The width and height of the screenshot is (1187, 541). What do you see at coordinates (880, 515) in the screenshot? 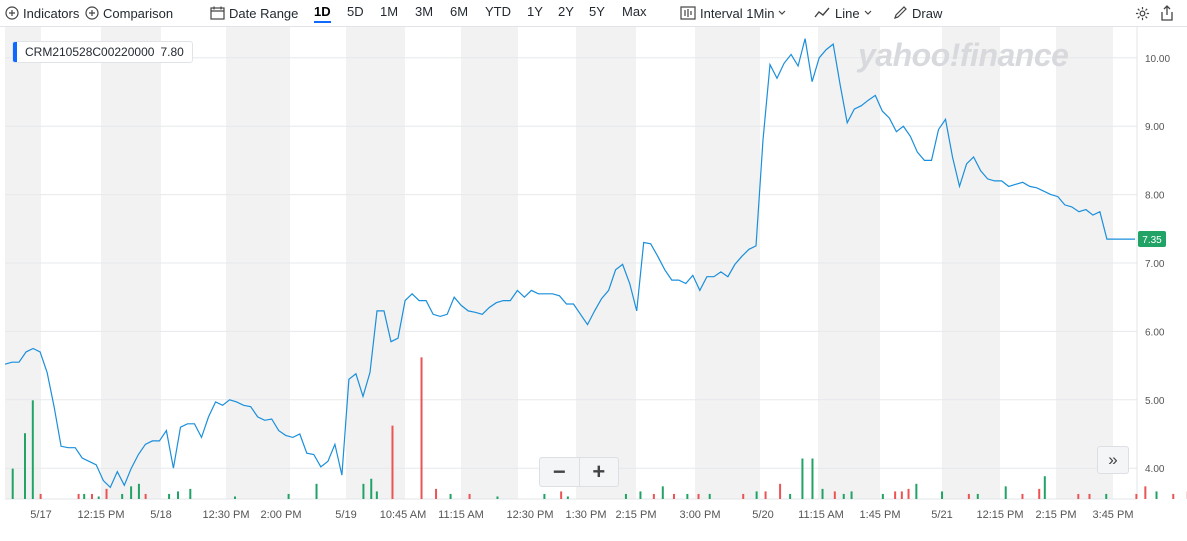
I see `x-tick-label: 1:45 PM` at bounding box center [880, 515].